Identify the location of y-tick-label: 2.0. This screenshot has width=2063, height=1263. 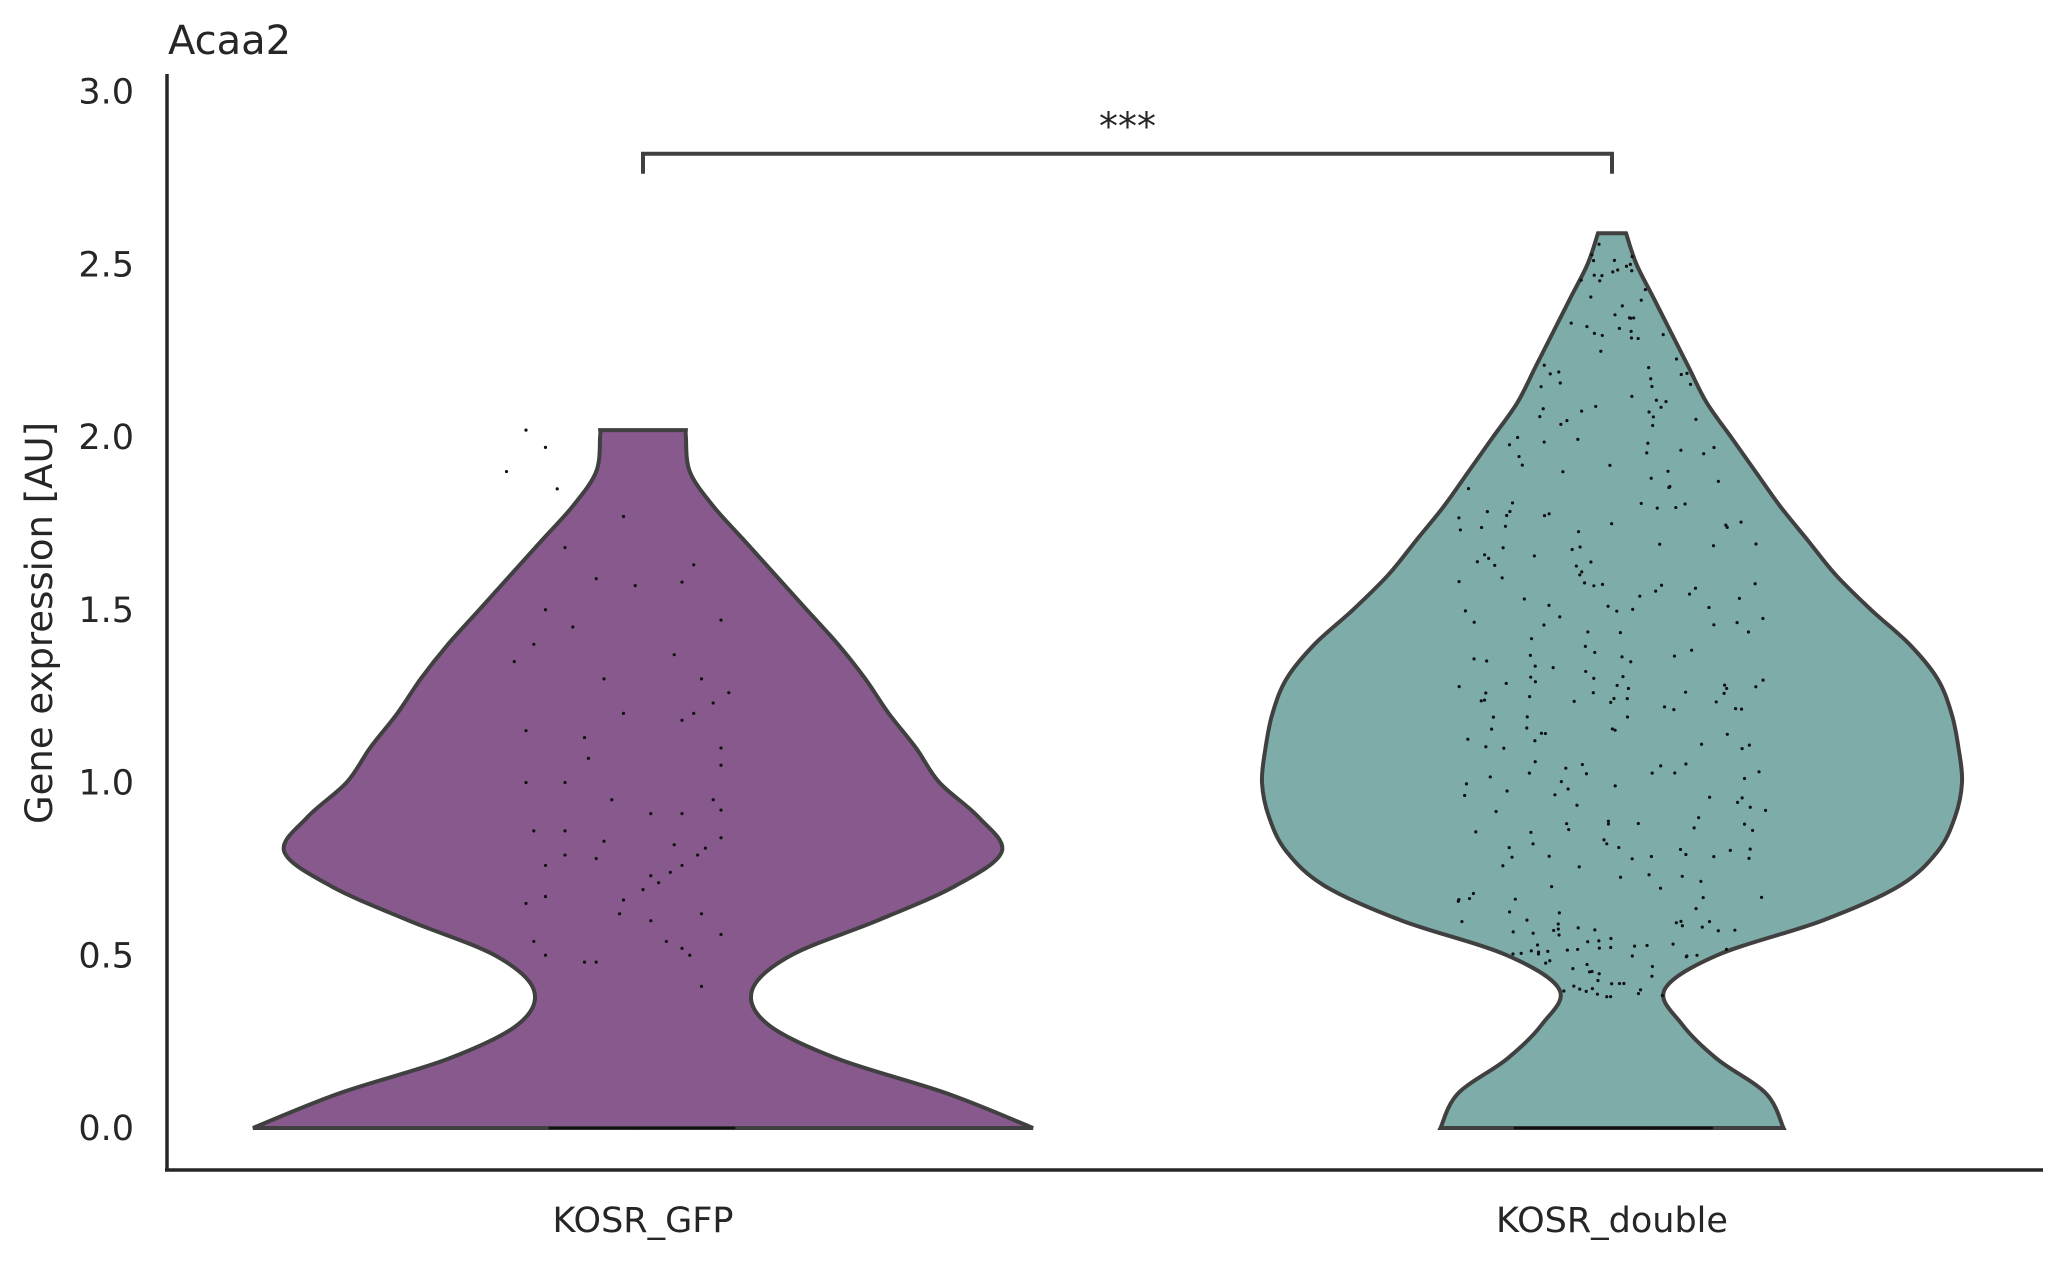
(106, 438).